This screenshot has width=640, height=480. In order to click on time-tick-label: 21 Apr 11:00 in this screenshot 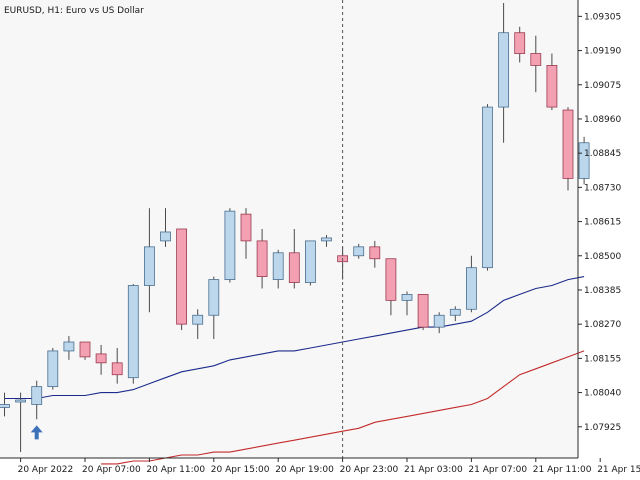, I will do `click(562, 470)`.